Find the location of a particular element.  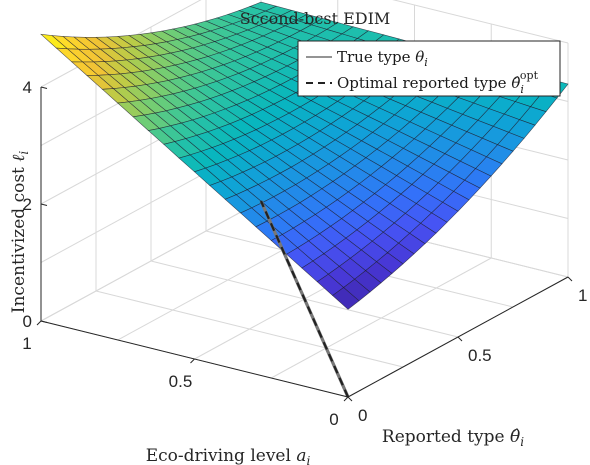

legend-entry-optimal-type: Optimal reported type θ̂iopt is located at coordinates (438, 82).